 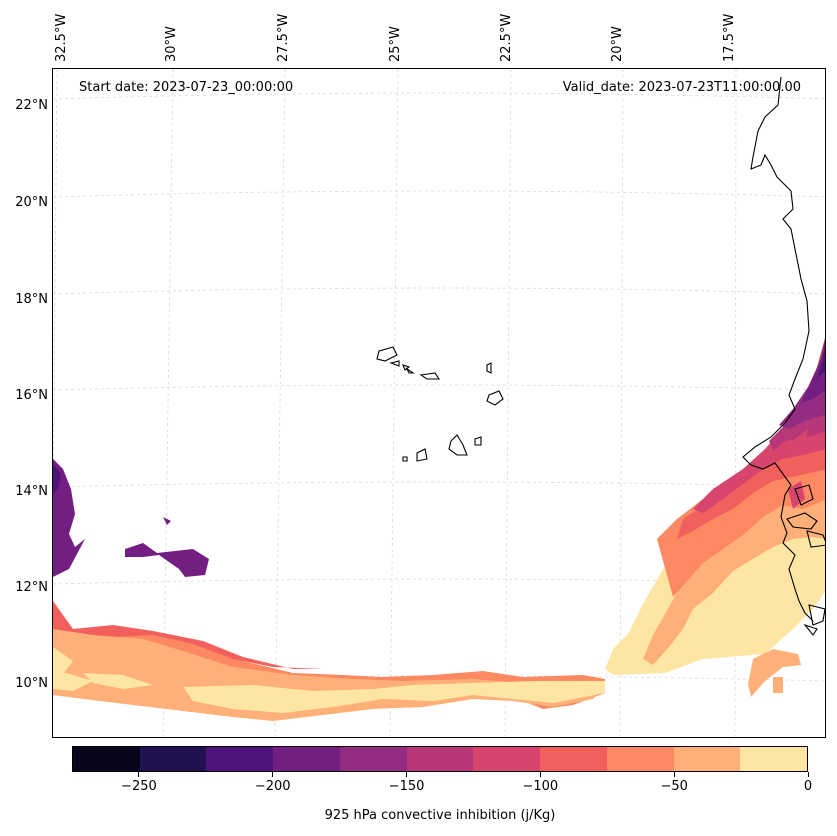 I want to click on gridline-lat-12n, so click(x=439, y=581).